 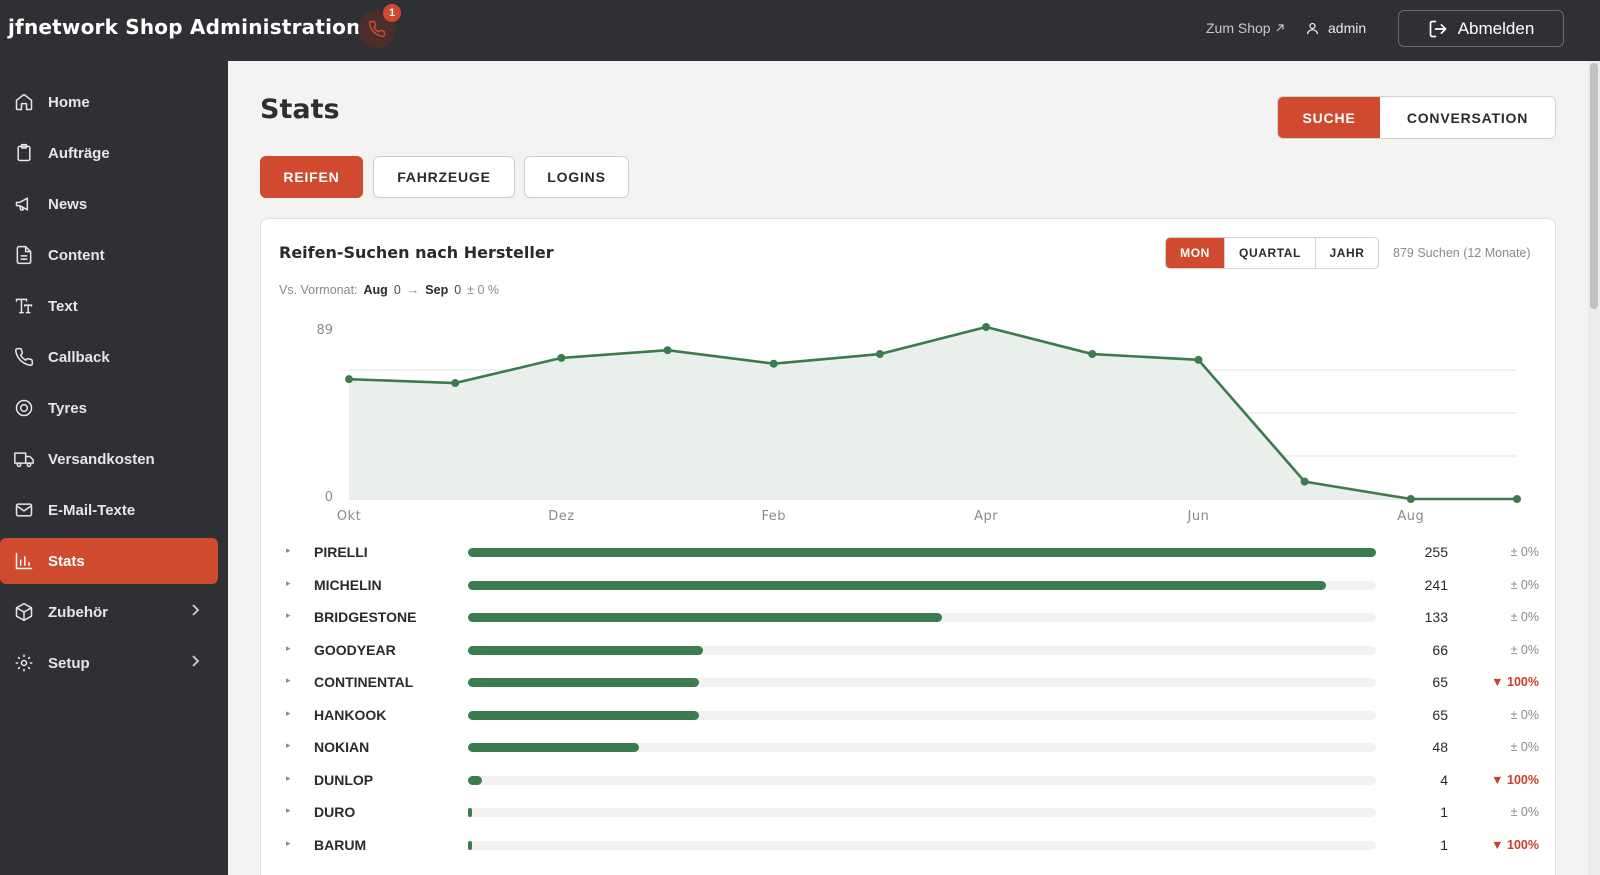 What do you see at coordinates (909, 585) in the screenshot?
I see `manufacturer-row: ▸ MICHELIN 241 ± 0%` at bounding box center [909, 585].